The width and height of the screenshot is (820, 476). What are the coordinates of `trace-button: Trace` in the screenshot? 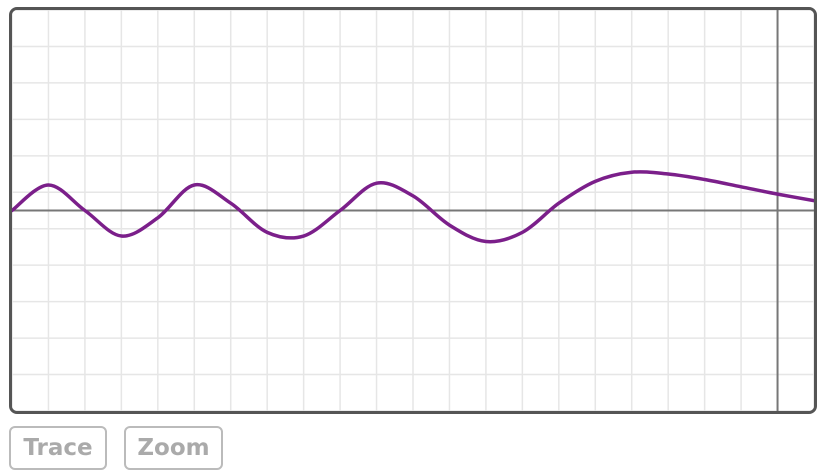 It's located at (58, 448).